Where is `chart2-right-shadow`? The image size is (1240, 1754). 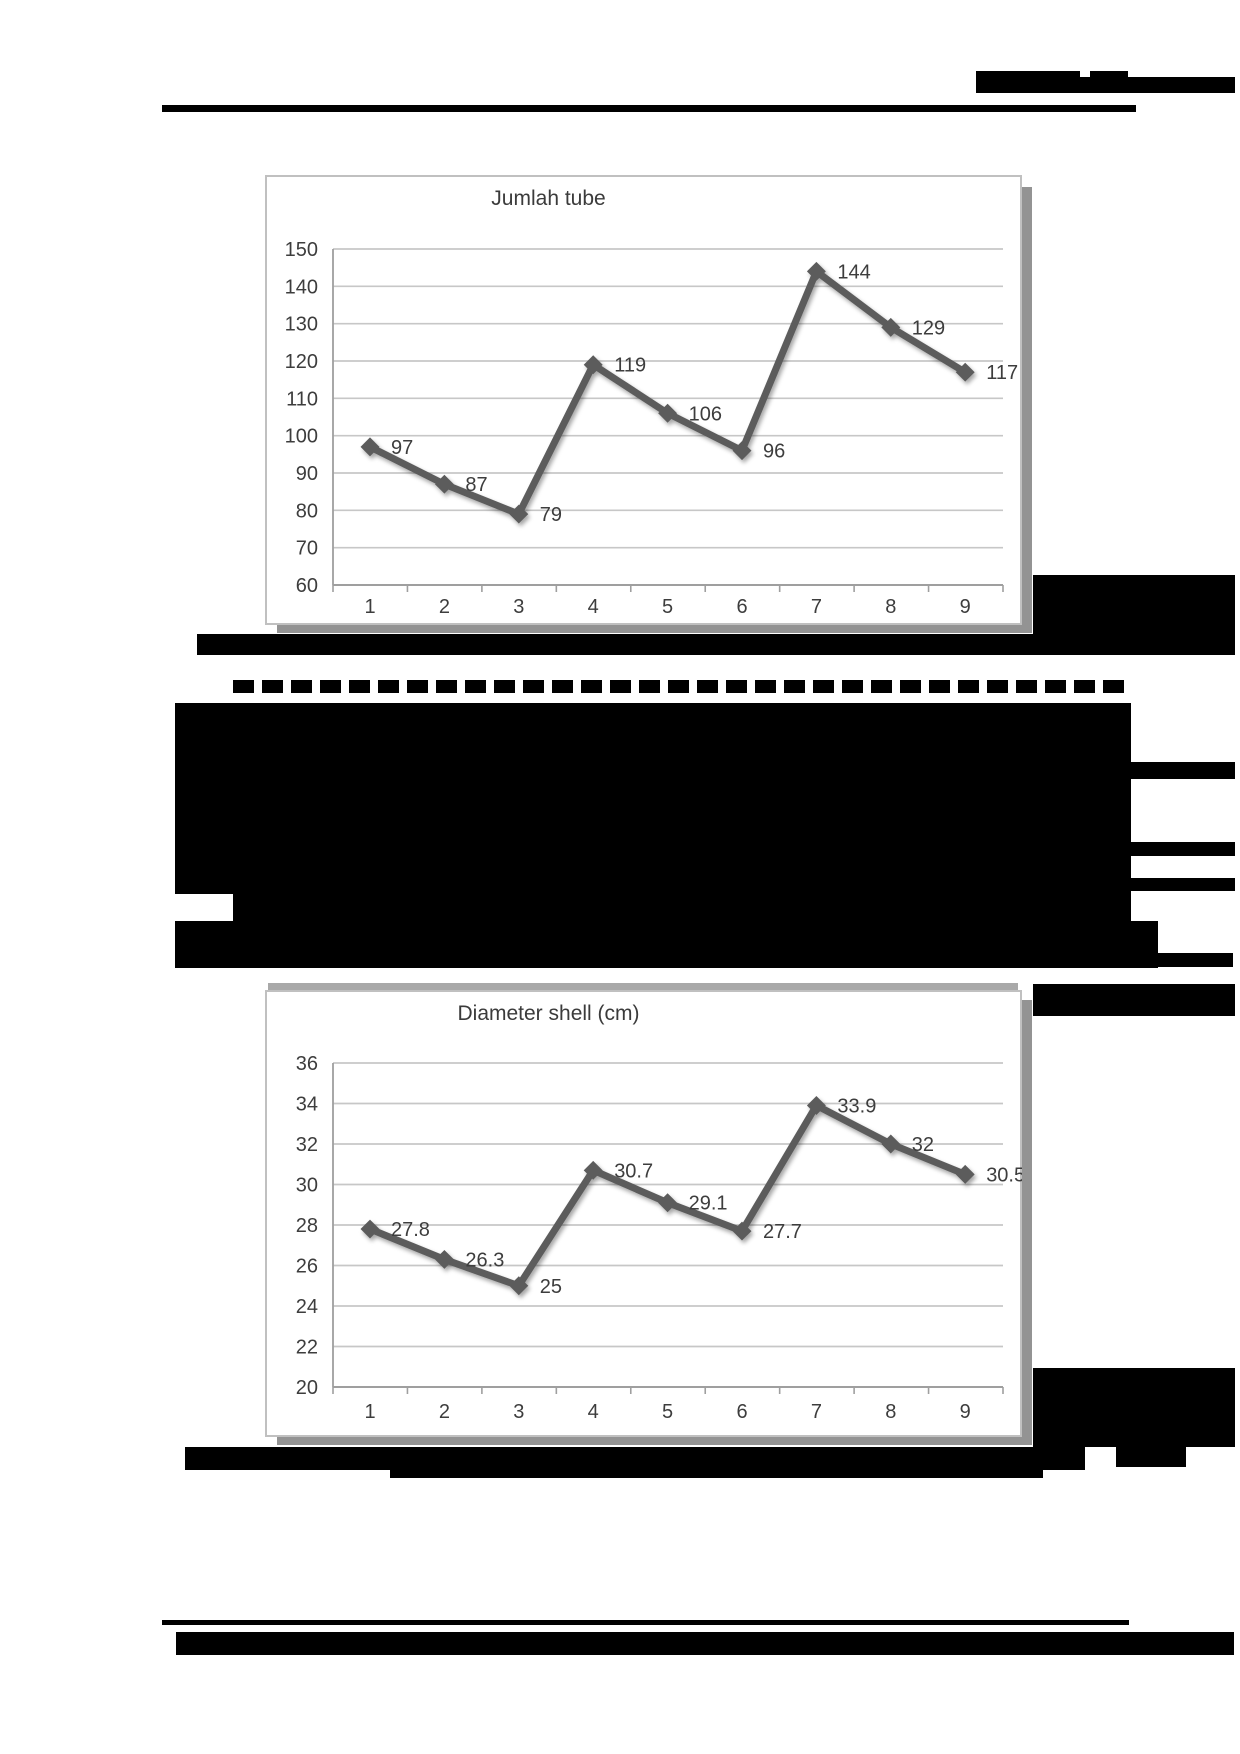 chart2-right-shadow is located at coordinates (1027, 1222).